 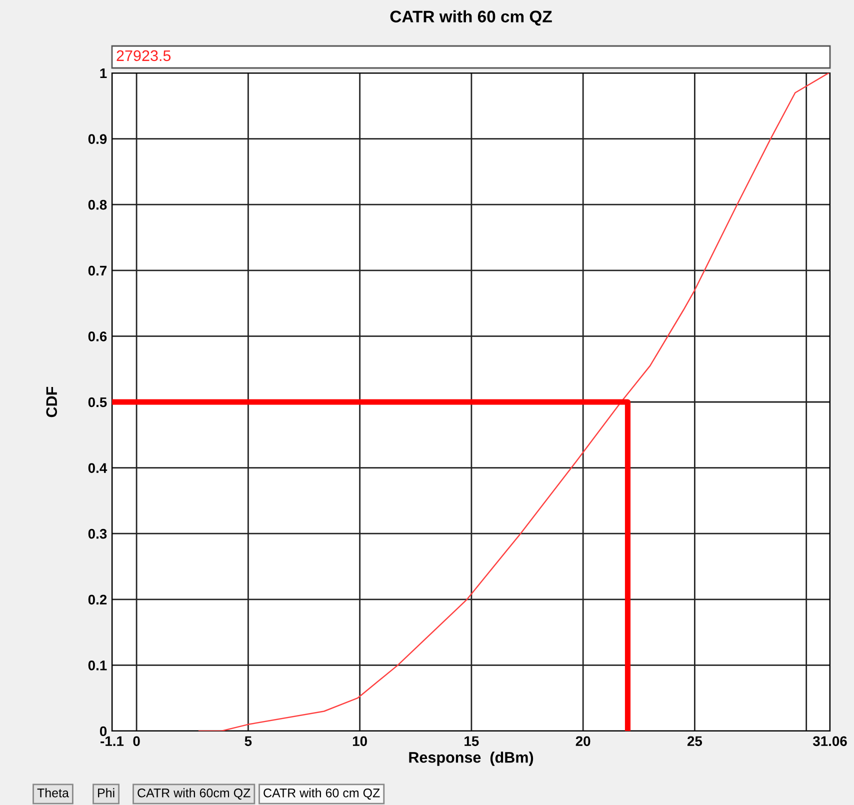 What do you see at coordinates (583, 741) in the screenshot?
I see `x-tick-label: 20` at bounding box center [583, 741].